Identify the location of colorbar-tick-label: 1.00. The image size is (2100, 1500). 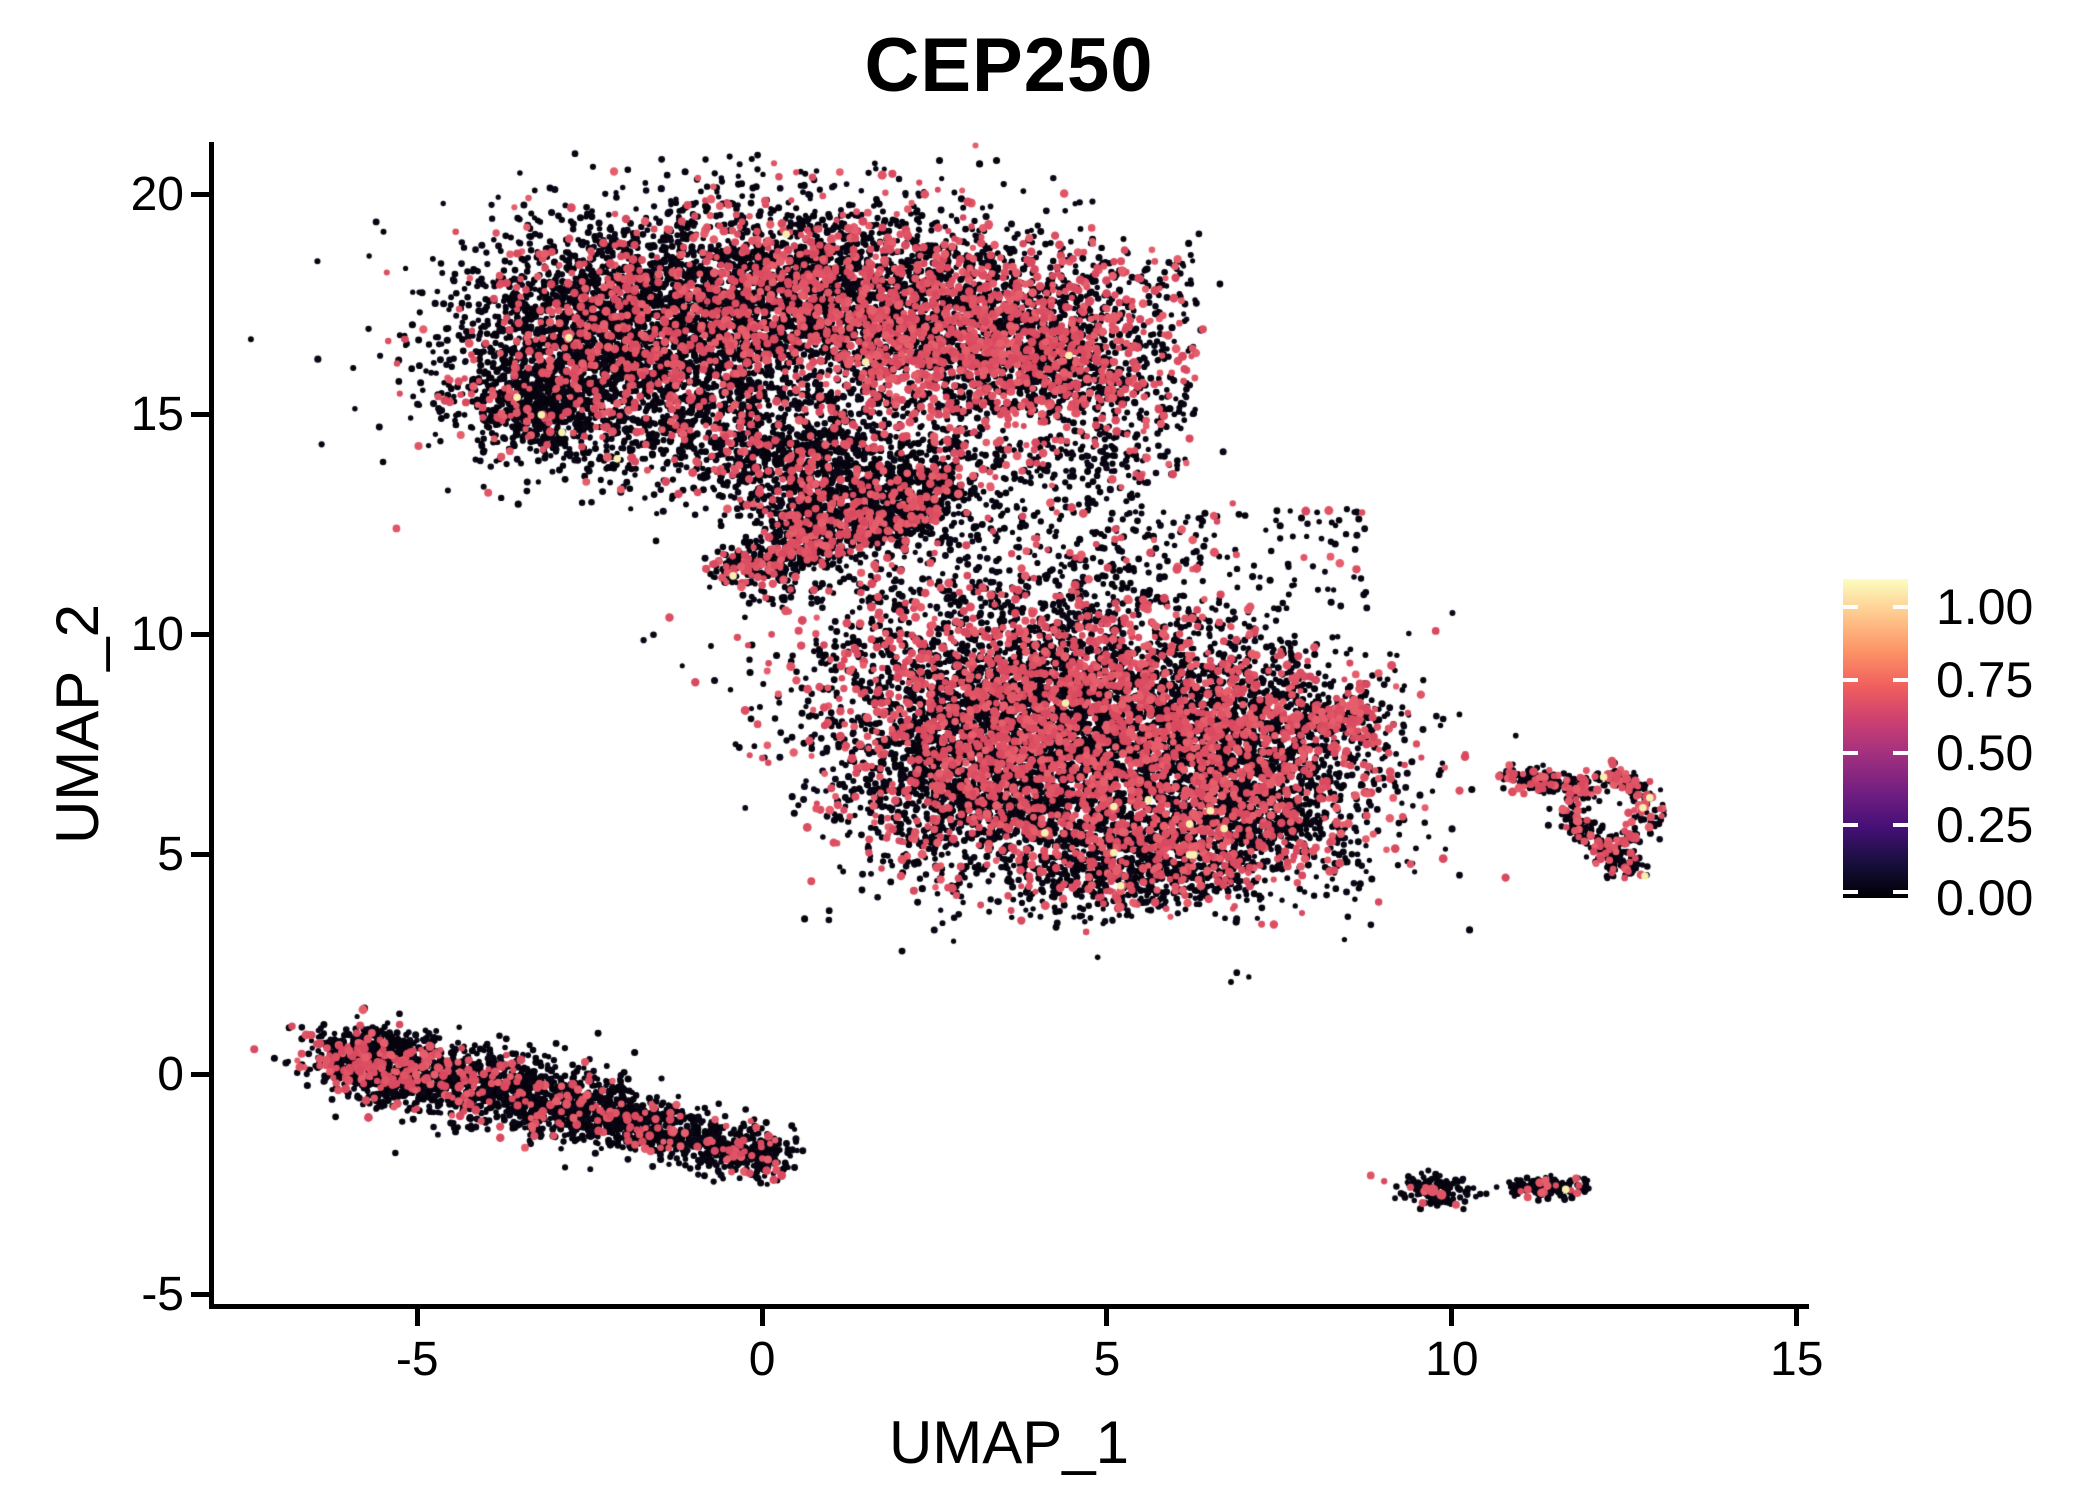
(1985, 607).